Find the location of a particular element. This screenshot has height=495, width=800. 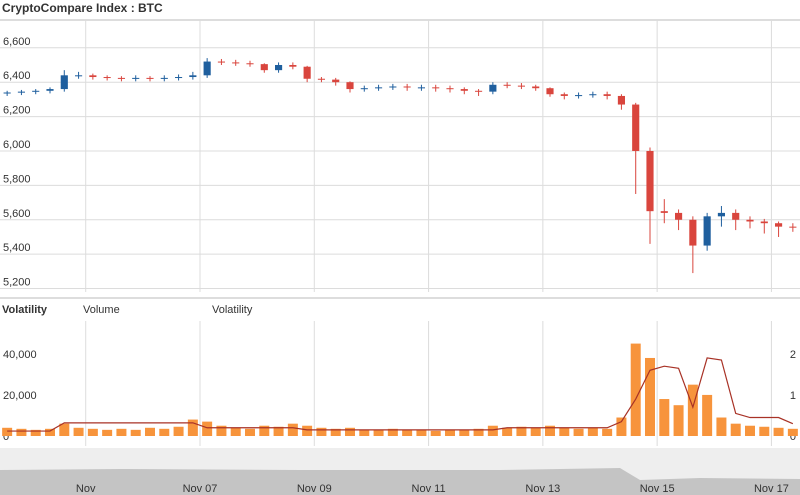

y-tick-label: 6,000 is located at coordinates (17, 145).